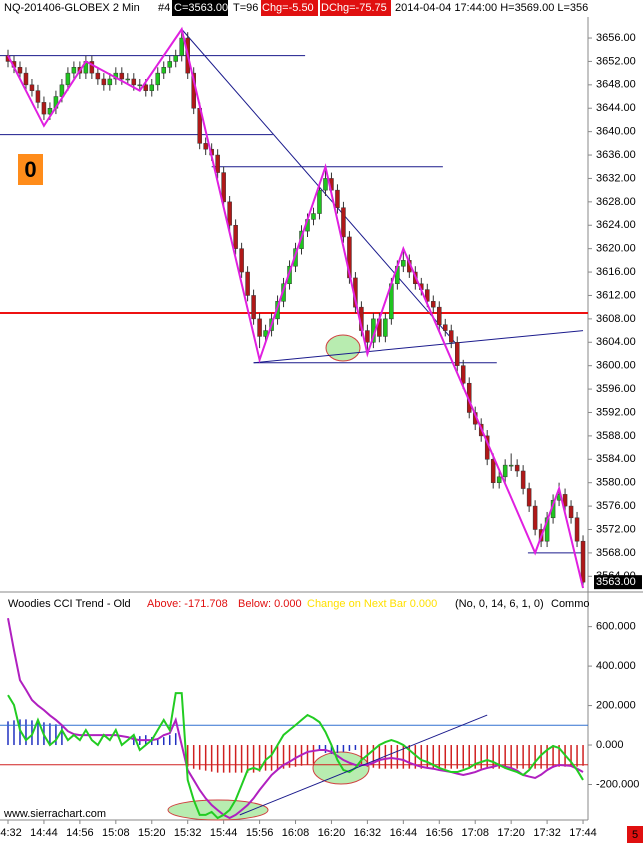 The image size is (643, 843). I want to click on x-tick-label: 16:20, so click(332, 833).